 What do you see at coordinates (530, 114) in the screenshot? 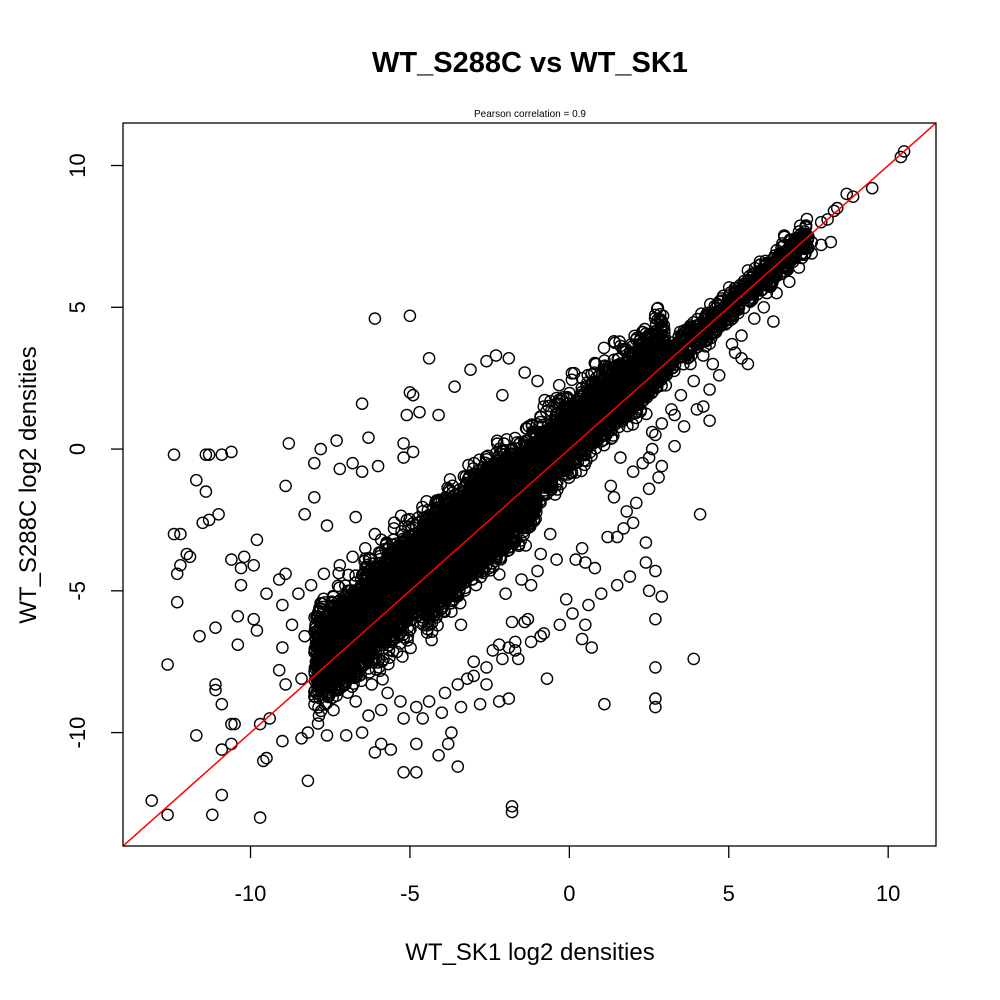
I see `chart-subtitle: Pearson correlation = 0.9` at bounding box center [530, 114].